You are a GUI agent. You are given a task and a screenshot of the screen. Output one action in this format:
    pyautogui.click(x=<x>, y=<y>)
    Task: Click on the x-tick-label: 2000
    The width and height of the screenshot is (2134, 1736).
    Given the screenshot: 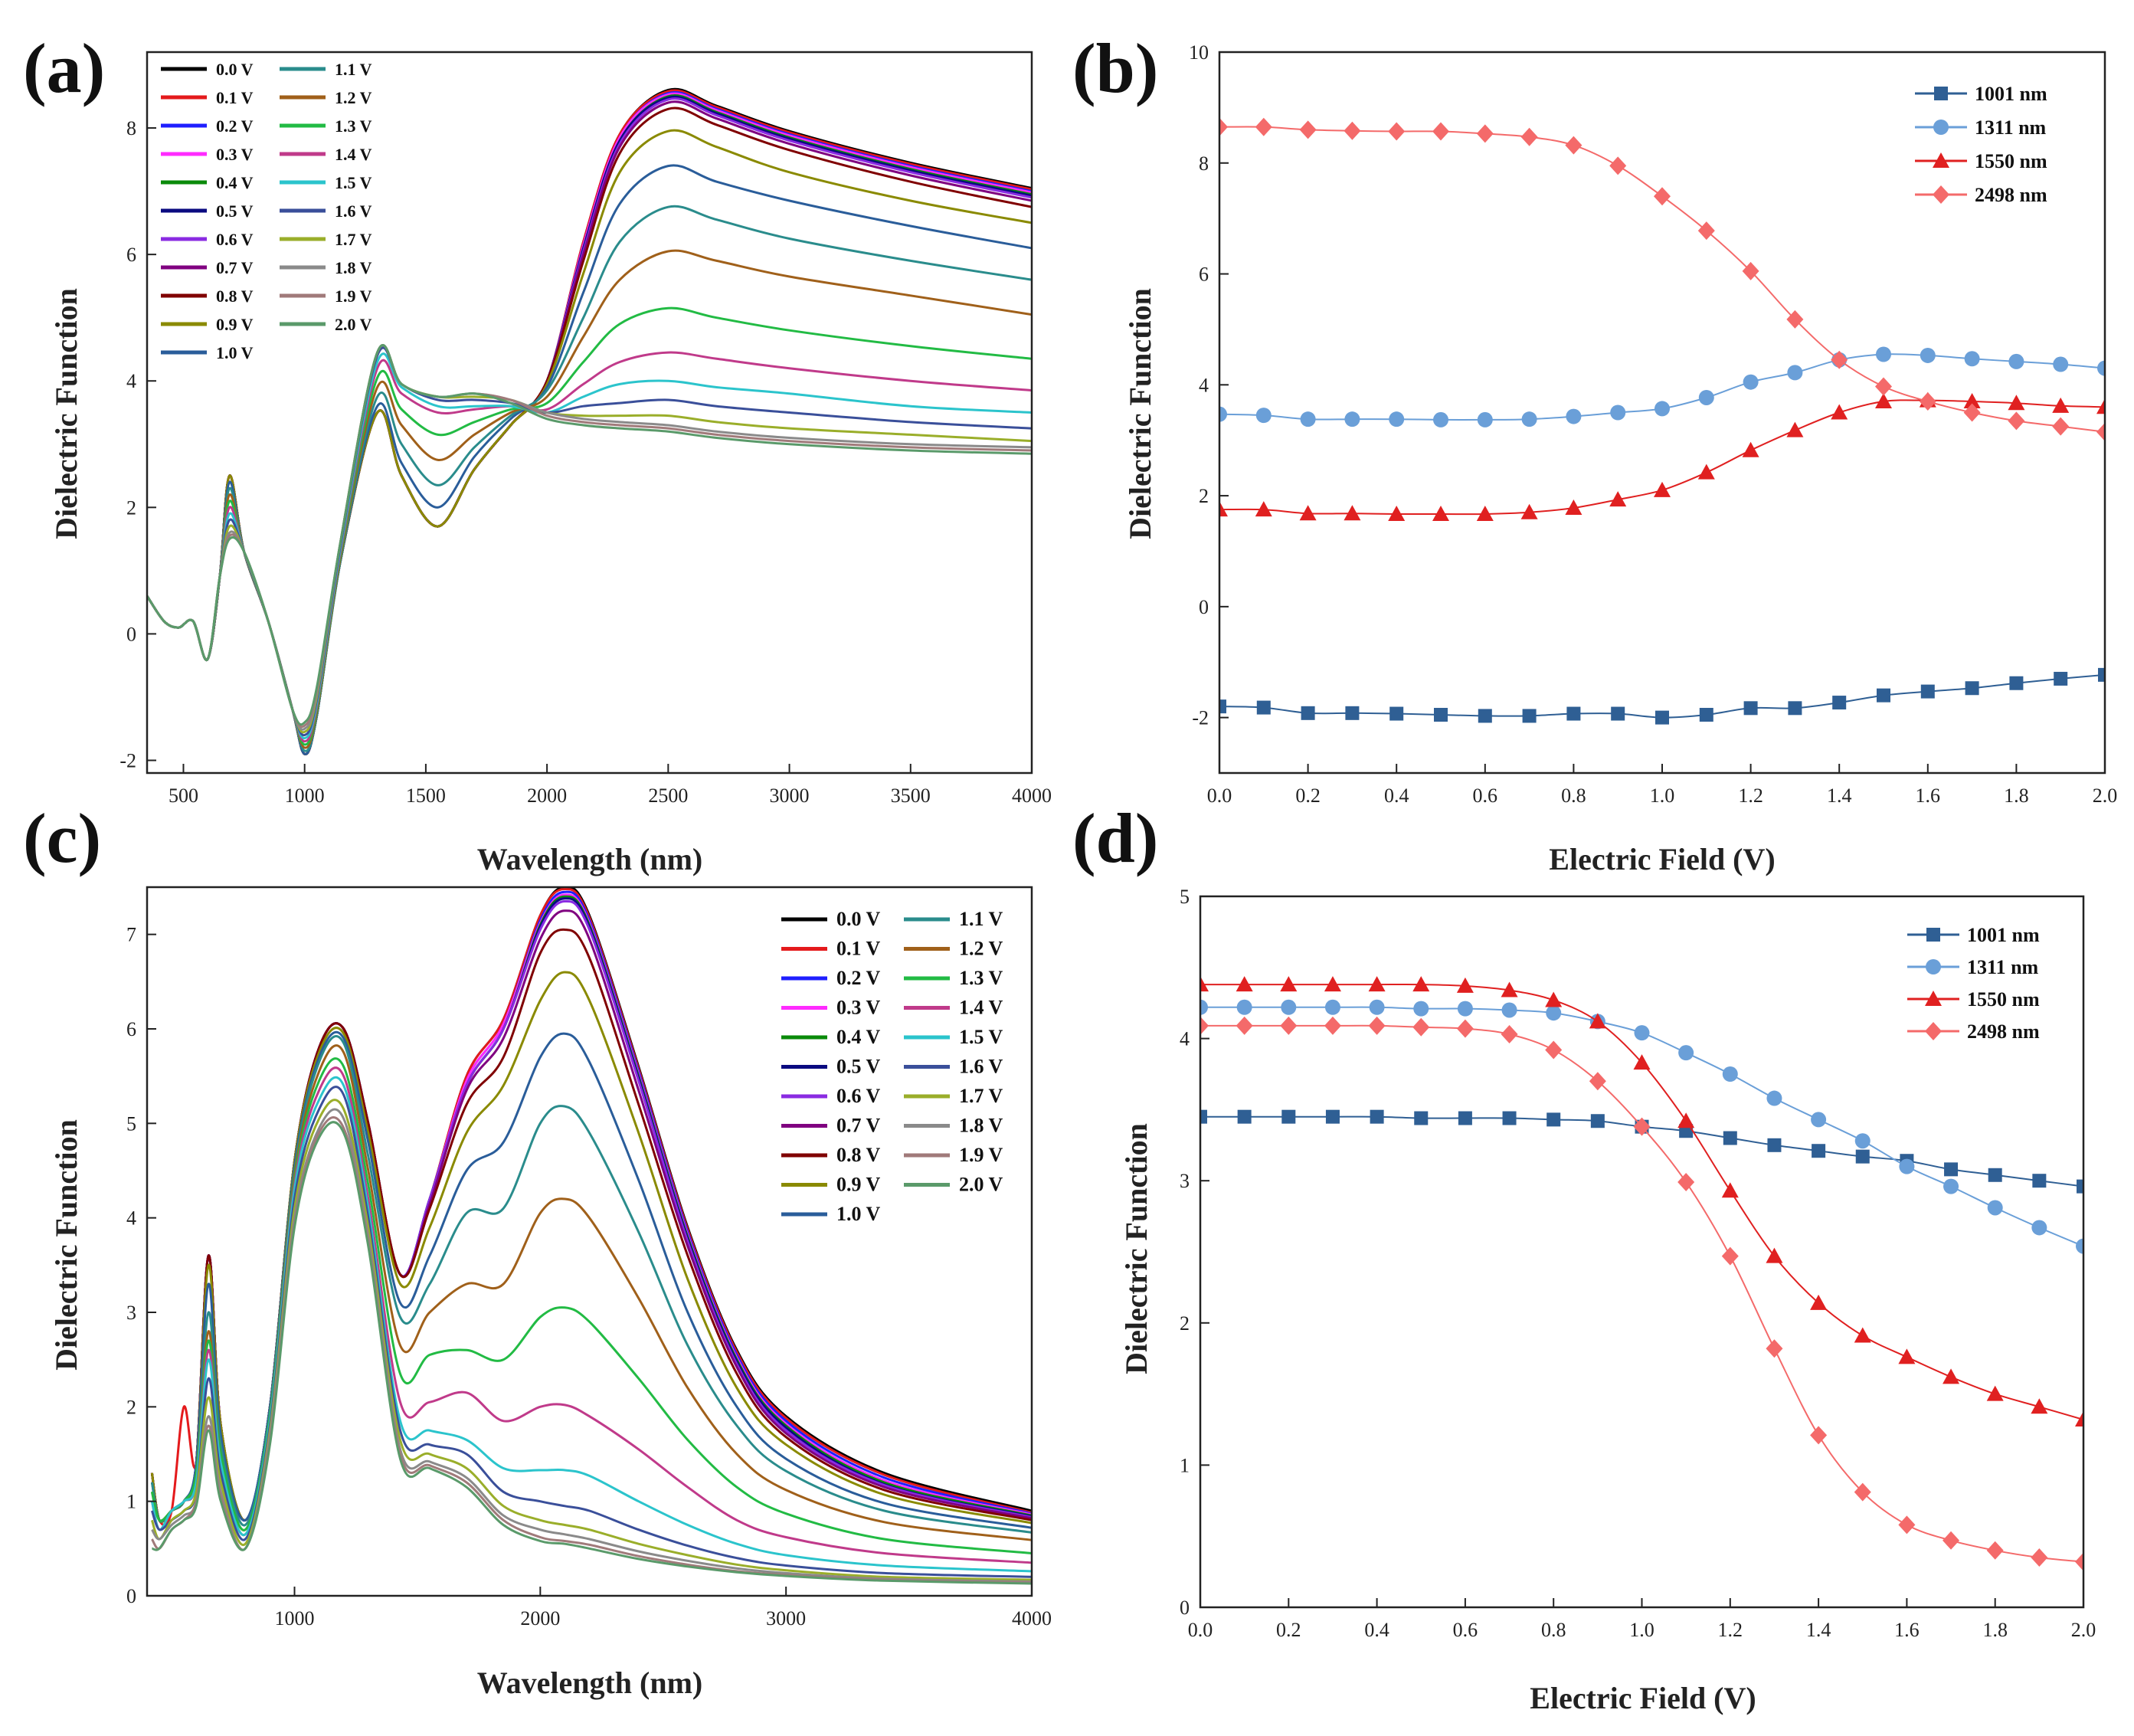 What is the action you would take?
    pyautogui.click(x=547, y=795)
    